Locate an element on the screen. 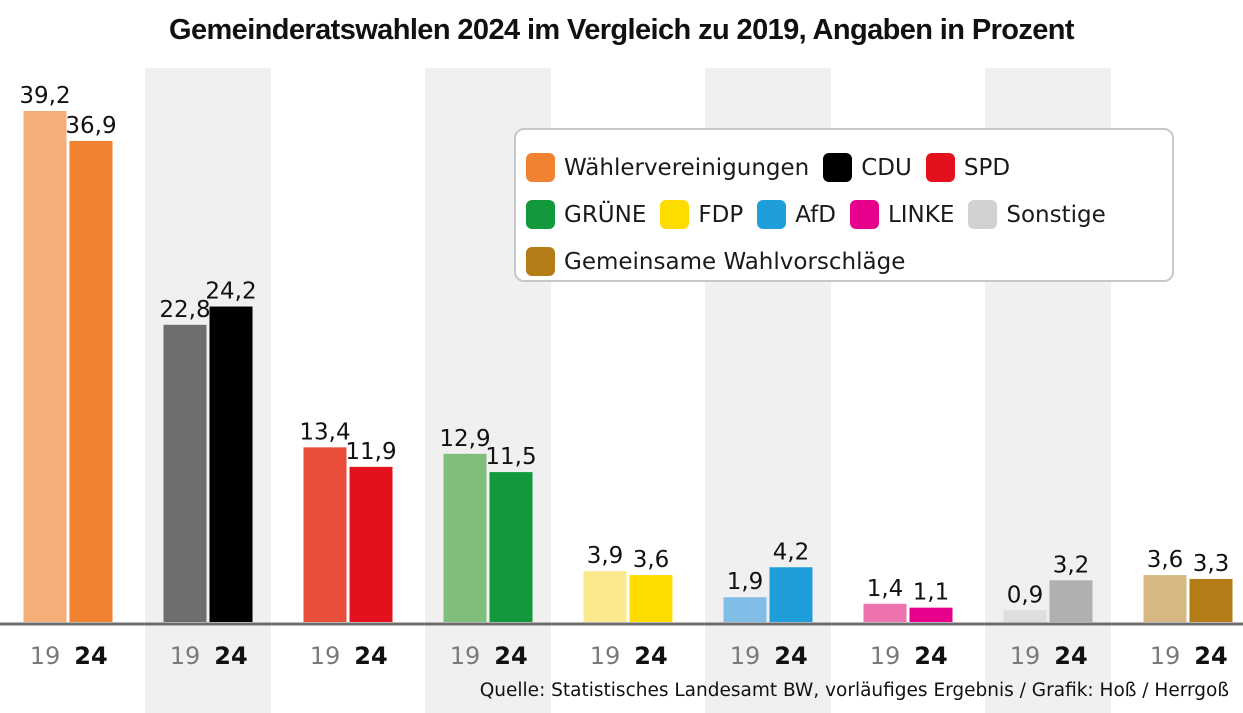 This screenshot has height=713, width=1243. legend-item: Wählervereinigungen is located at coordinates (667, 167).